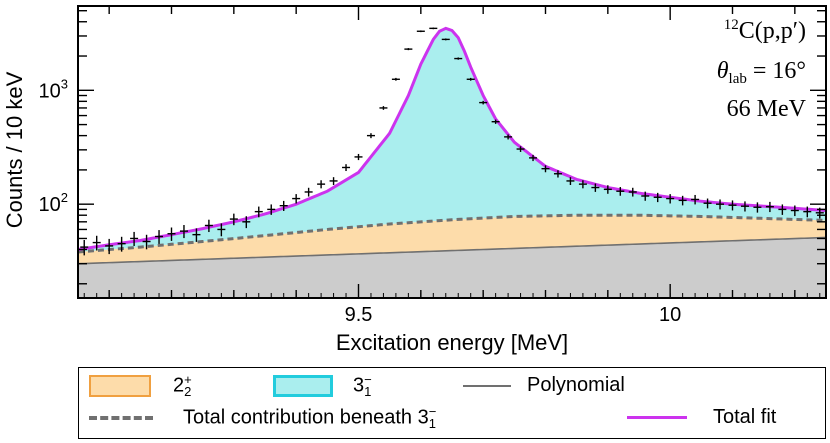 This screenshot has width=830, height=443. What do you see at coordinates (53, 89) in the screenshot?
I see `y-tick-label: 10³` at bounding box center [53, 89].